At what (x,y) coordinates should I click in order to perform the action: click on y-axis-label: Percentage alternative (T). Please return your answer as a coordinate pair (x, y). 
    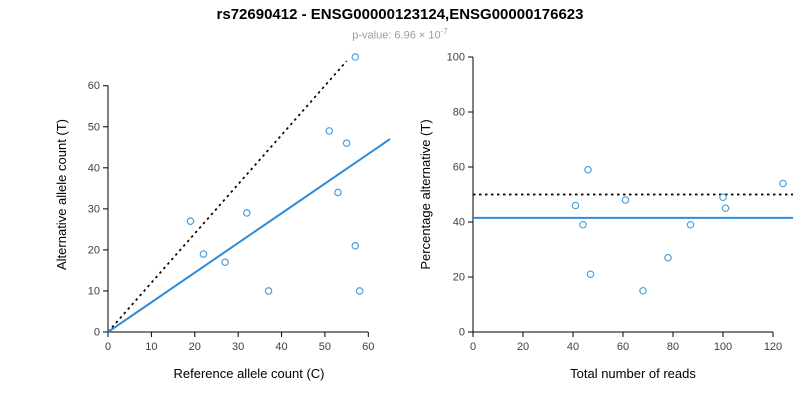
    Looking at the image, I should click on (425, 194).